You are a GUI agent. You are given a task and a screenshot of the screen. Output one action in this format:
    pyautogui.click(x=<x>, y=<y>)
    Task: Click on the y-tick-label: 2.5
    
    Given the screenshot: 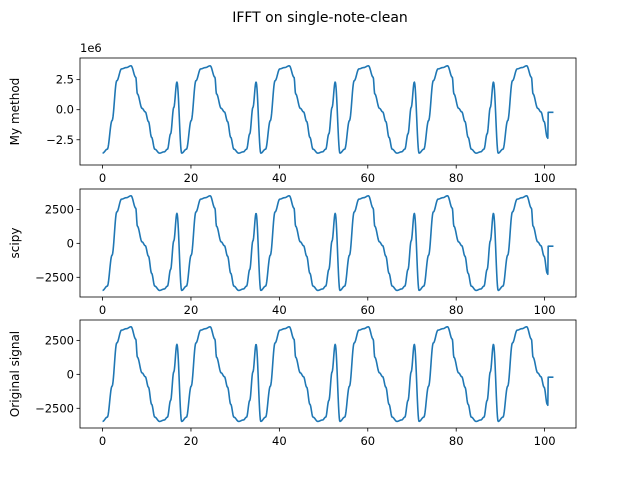 What is the action you would take?
    pyautogui.click(x=65, y=80)
    